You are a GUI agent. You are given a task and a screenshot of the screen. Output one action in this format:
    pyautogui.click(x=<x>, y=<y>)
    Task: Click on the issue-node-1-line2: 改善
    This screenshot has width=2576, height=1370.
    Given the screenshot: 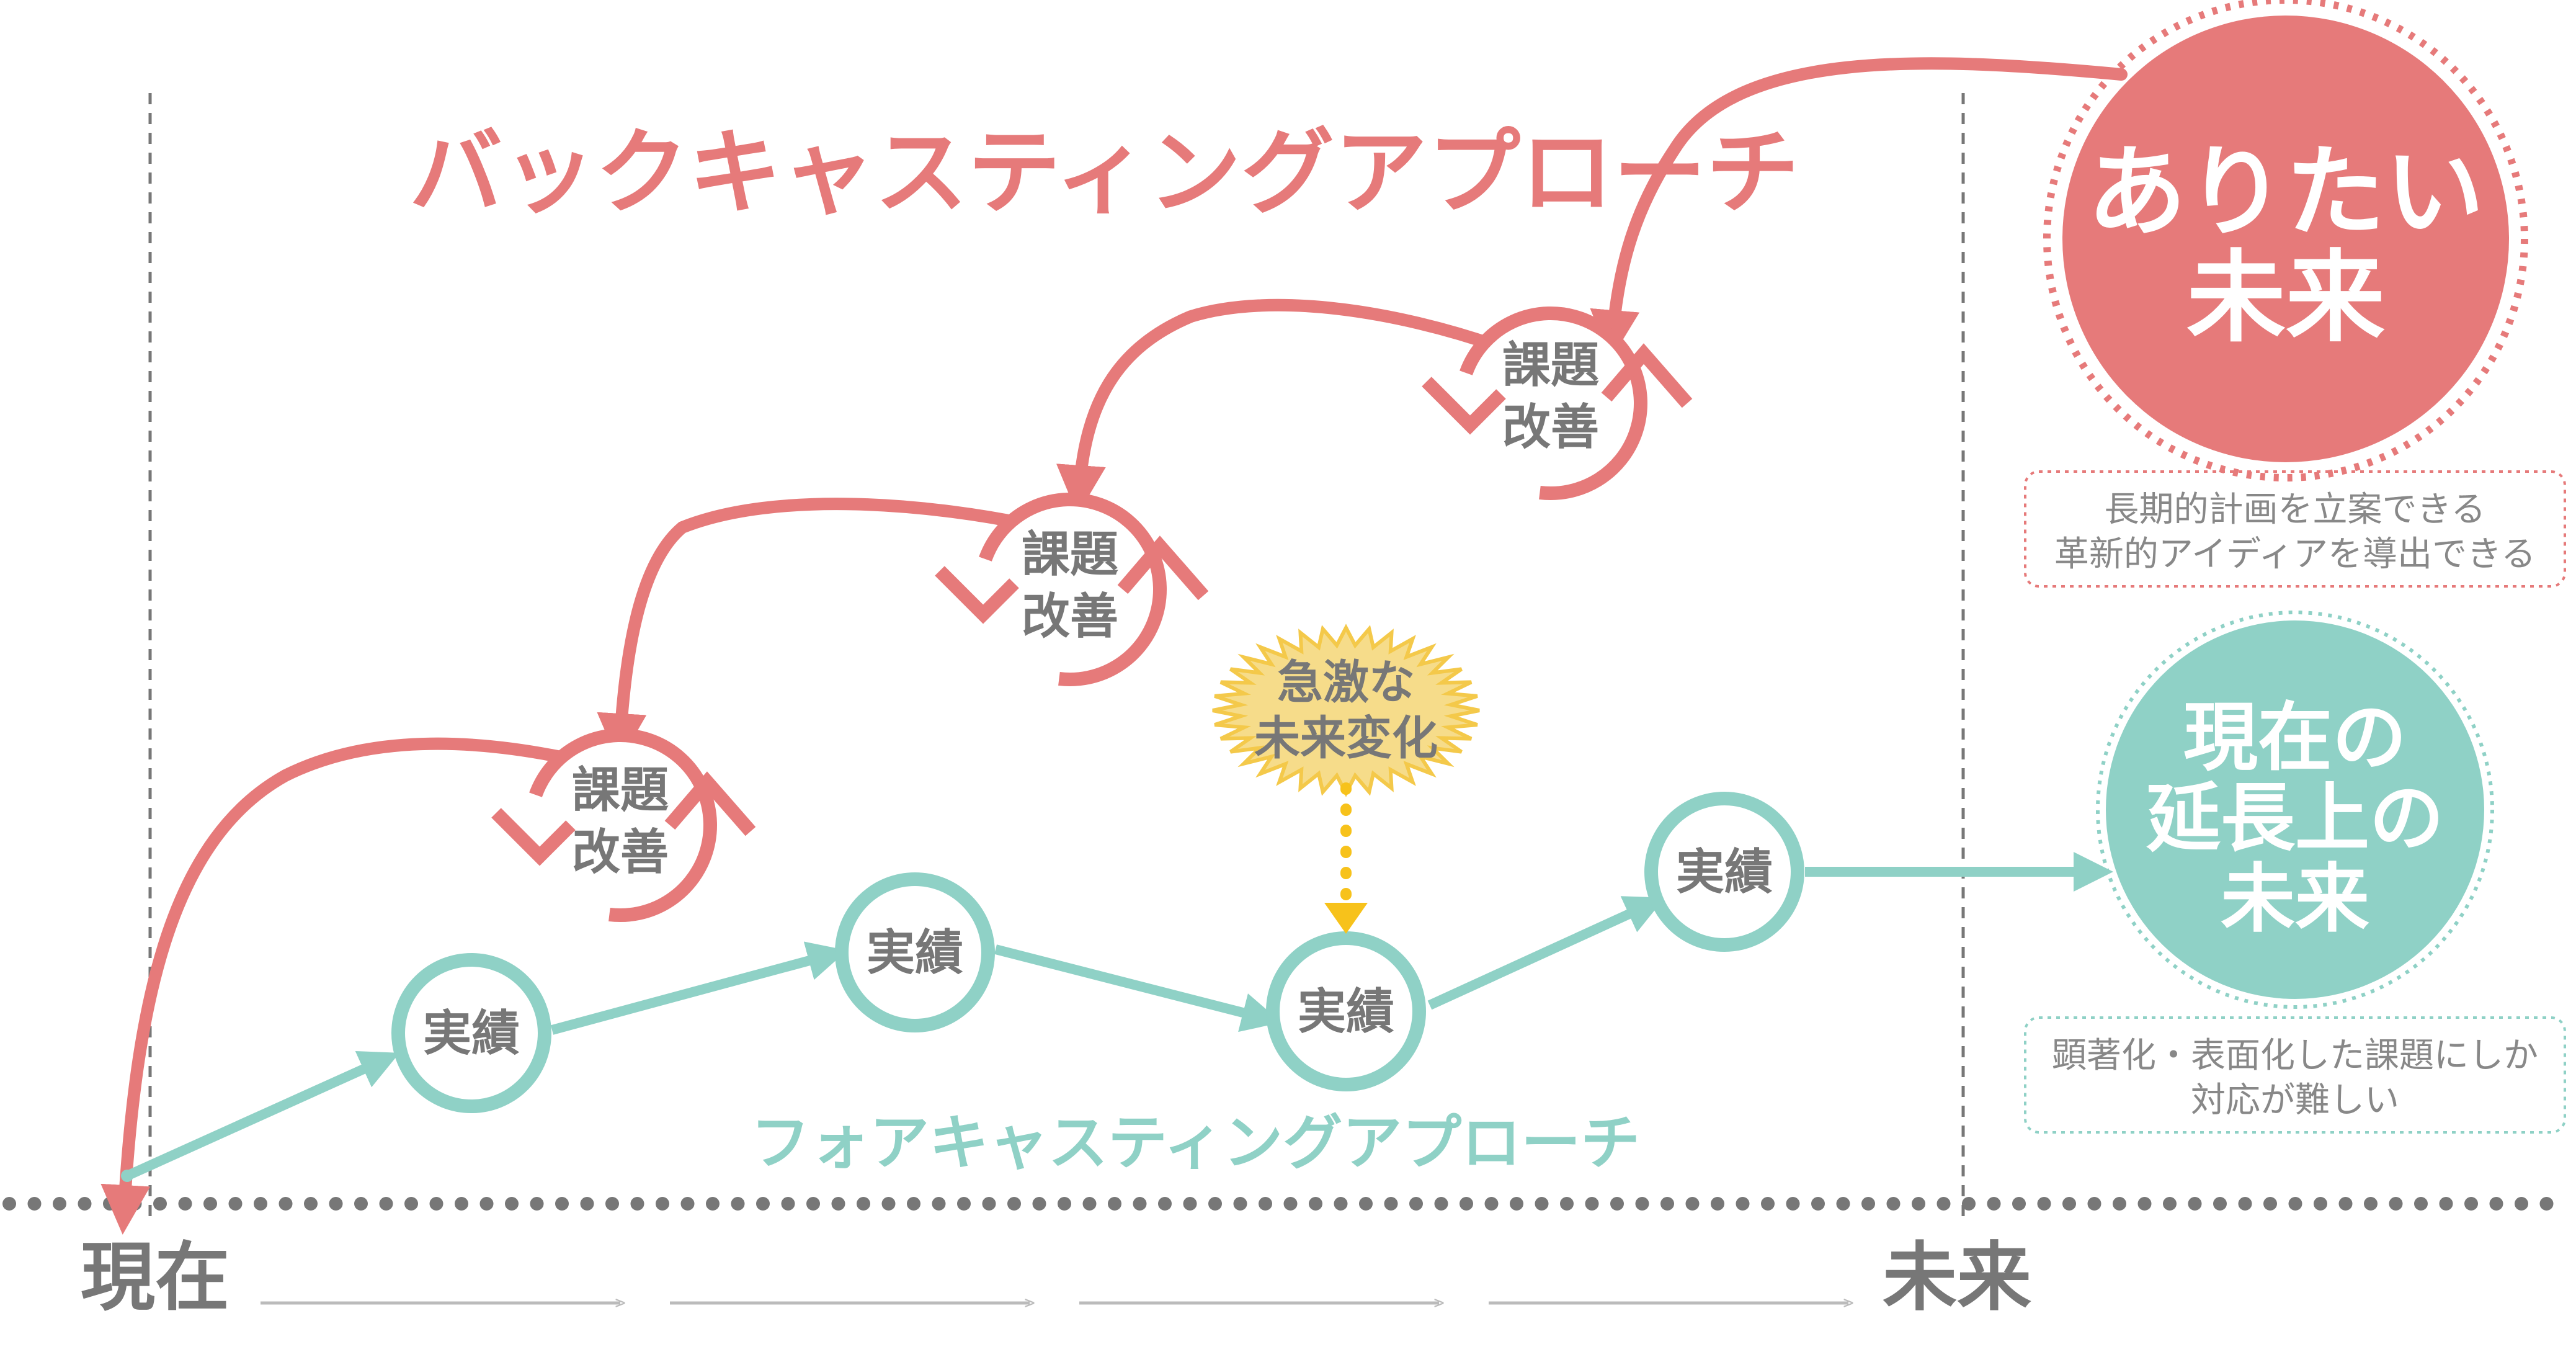 What is the action you would take?
    pyautogui.click(x=621, y=852)
    